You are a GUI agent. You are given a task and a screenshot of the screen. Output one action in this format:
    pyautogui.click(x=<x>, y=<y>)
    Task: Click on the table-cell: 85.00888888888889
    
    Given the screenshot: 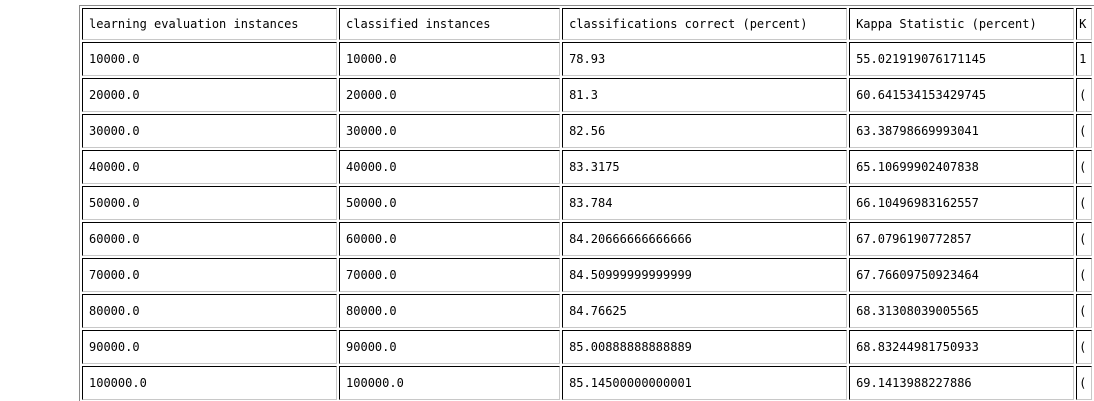 What is the action you would take?
    pyautogui.click(x=705, y=347)
    